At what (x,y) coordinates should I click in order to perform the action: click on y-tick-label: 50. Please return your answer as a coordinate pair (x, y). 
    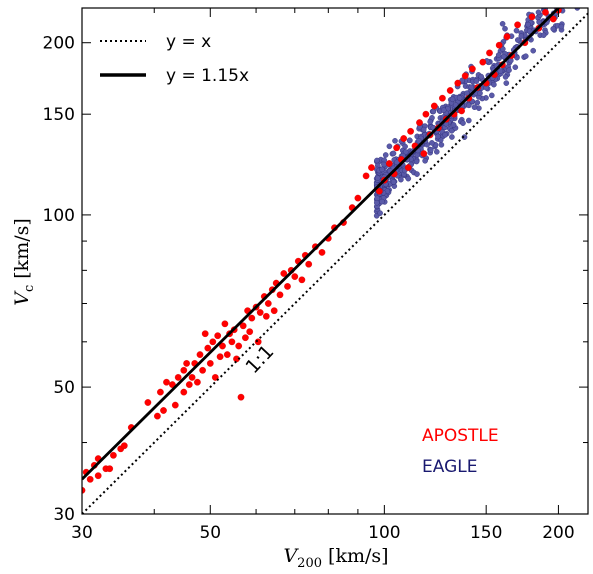
    Looking at the image, I should click on (64, 388).